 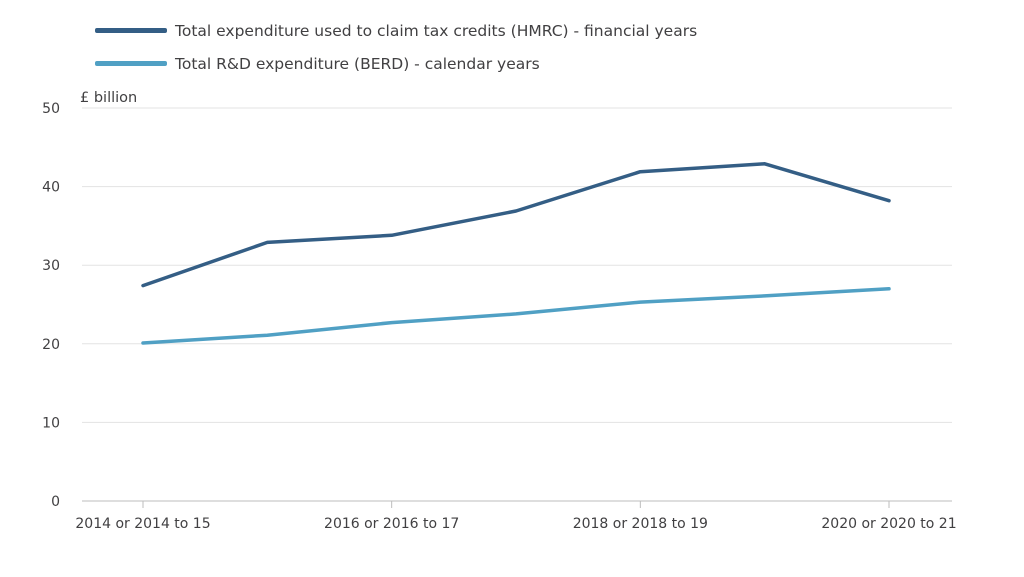 What do you see at coordinates (131, 63) in the screenshot?
I see `legend-swatch-berd` at bounding box center [131, 63].